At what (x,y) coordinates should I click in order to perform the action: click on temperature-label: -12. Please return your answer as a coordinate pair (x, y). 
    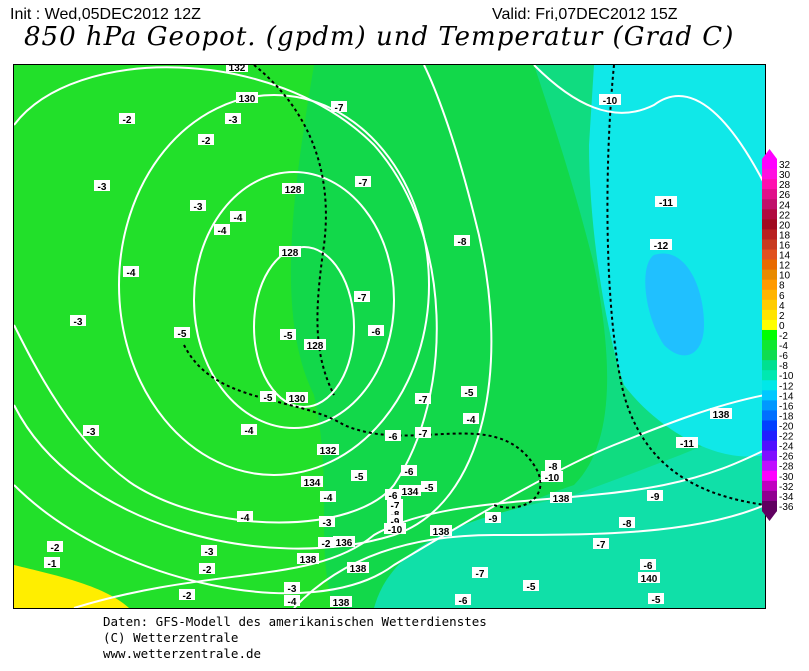
    Looking at the image, I should click on (661, 246).